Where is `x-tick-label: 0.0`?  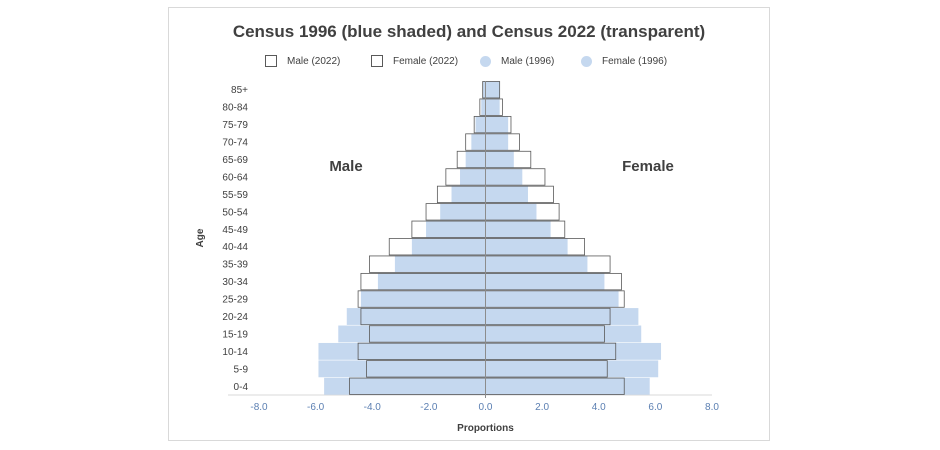 x-tick-label: 0.0 is located at coordinates (486, 407).